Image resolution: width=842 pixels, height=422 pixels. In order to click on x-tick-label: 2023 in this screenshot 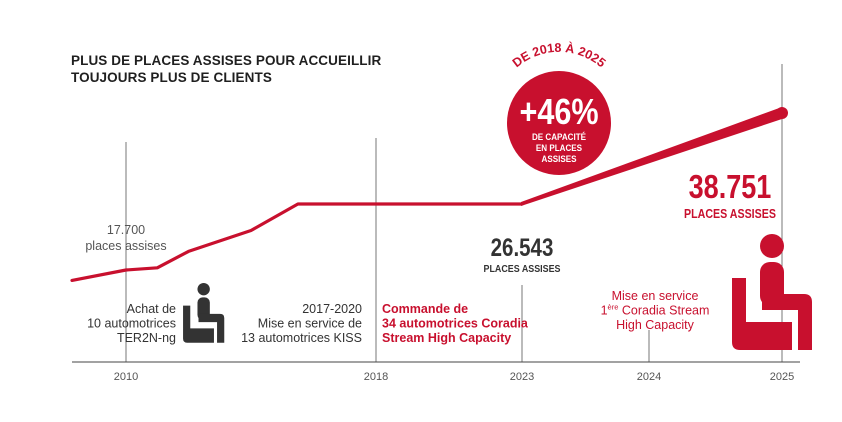, I will do `click(522, 377)`.